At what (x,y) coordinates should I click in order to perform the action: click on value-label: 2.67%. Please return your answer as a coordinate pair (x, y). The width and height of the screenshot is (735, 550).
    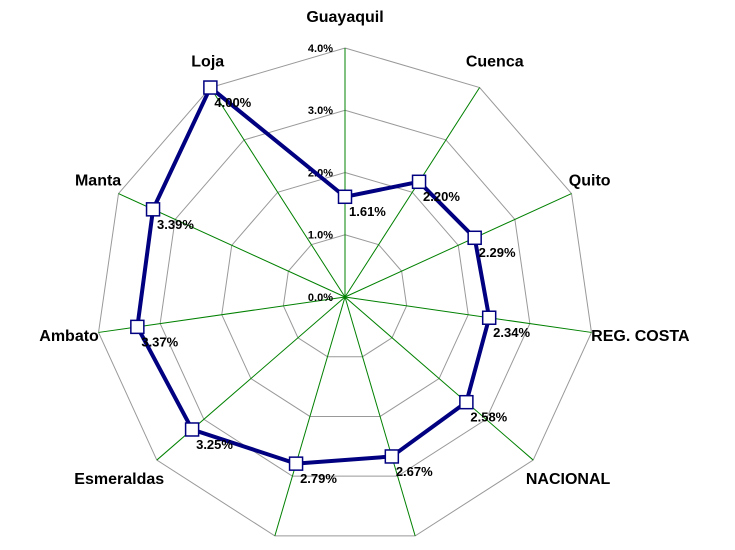
    Looking at the image, I should click on (414, 471).